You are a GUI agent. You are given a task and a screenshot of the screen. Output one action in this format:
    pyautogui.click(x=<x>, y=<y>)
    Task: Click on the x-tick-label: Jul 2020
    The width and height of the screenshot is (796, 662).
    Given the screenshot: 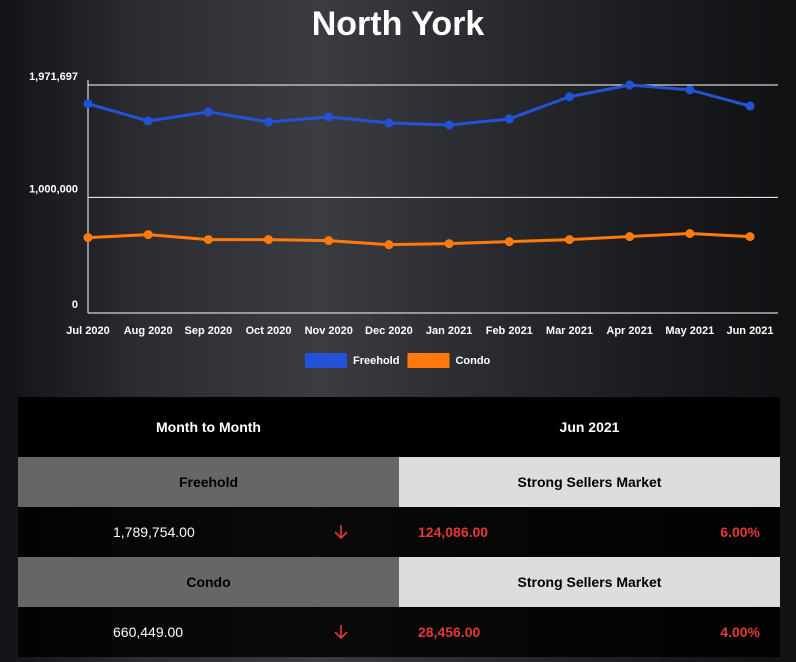 What is the action you would take?
    pyautogui.click(x=87, y=331)
    